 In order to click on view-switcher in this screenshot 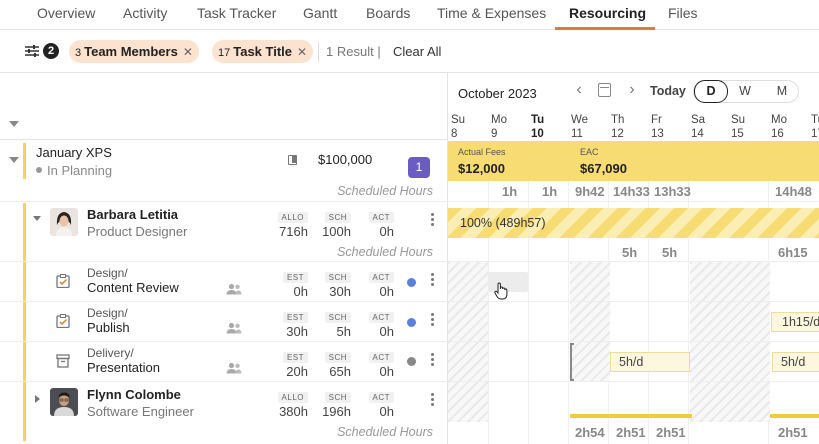, I will do `click(746, 91)`.